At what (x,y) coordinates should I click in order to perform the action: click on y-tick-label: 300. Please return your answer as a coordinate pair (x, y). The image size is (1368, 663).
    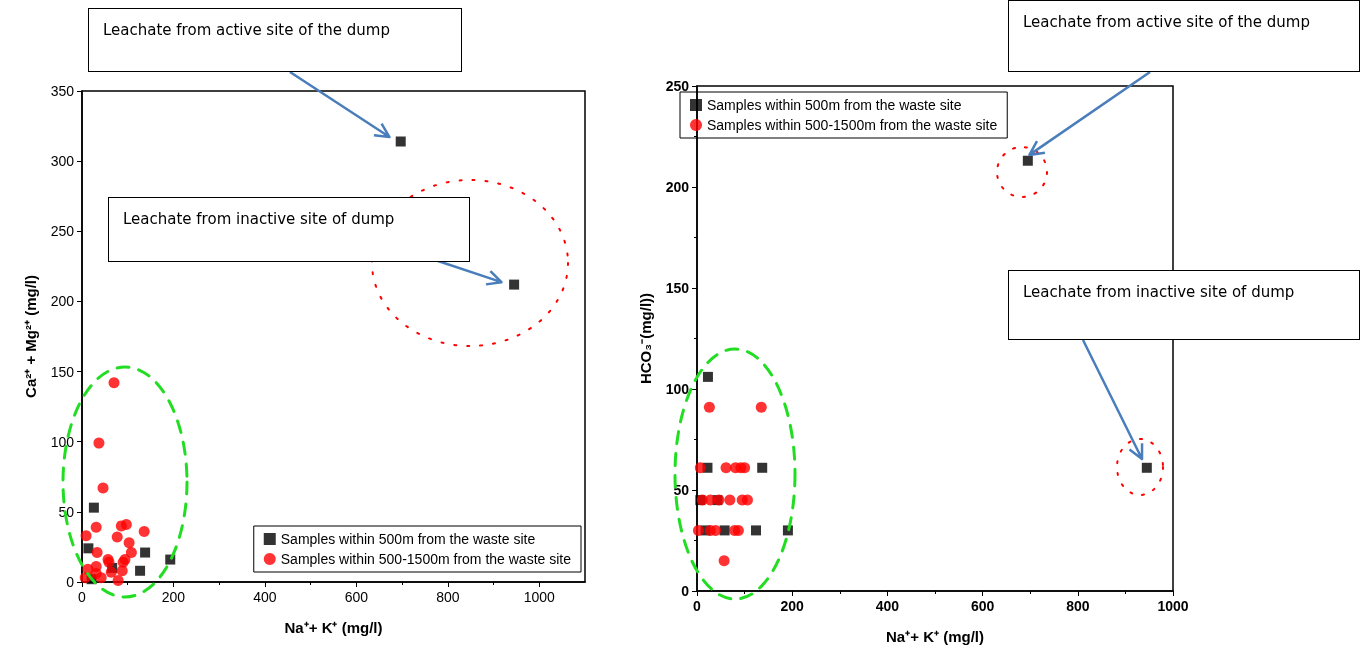
    Looking at the image, I should click on (62, 161).